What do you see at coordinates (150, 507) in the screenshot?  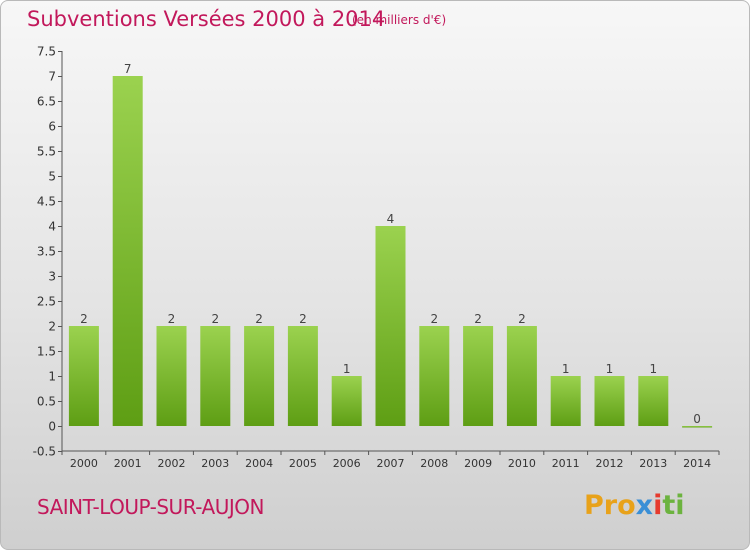 I see `commune-name: SAINT-LOUP-SUR-AUJON` at bounding box center [150, 507].